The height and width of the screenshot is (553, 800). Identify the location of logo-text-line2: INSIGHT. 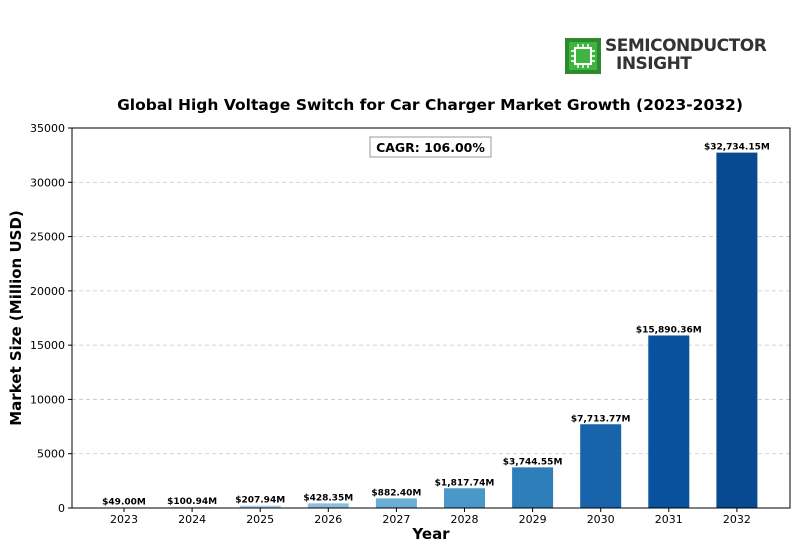
(654, 64).